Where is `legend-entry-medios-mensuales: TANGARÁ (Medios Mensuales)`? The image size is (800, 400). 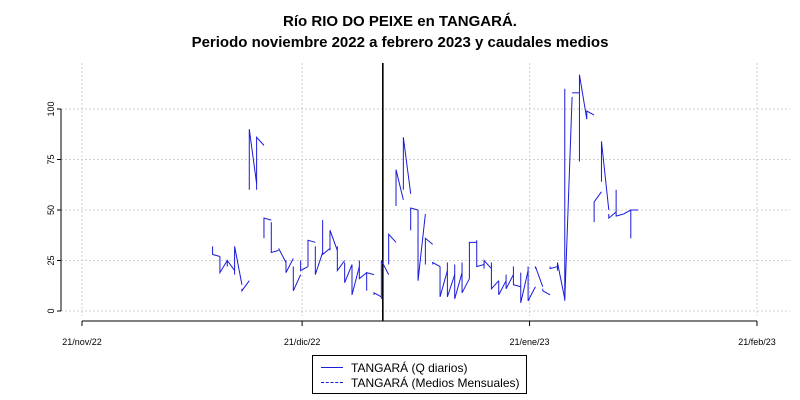 legend-entry-medios-mensuales: TANGARÁ (Medios Mensuales) is located at coordinates (419, 383).